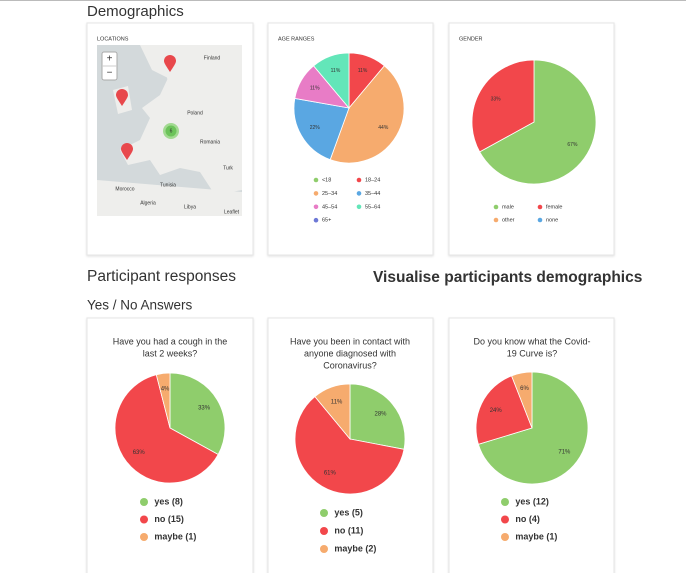  What do you see at coordinates (168, 185) in the screenshot?
I see `map-place-label: Tunisia` at bounding box center [168, 185].